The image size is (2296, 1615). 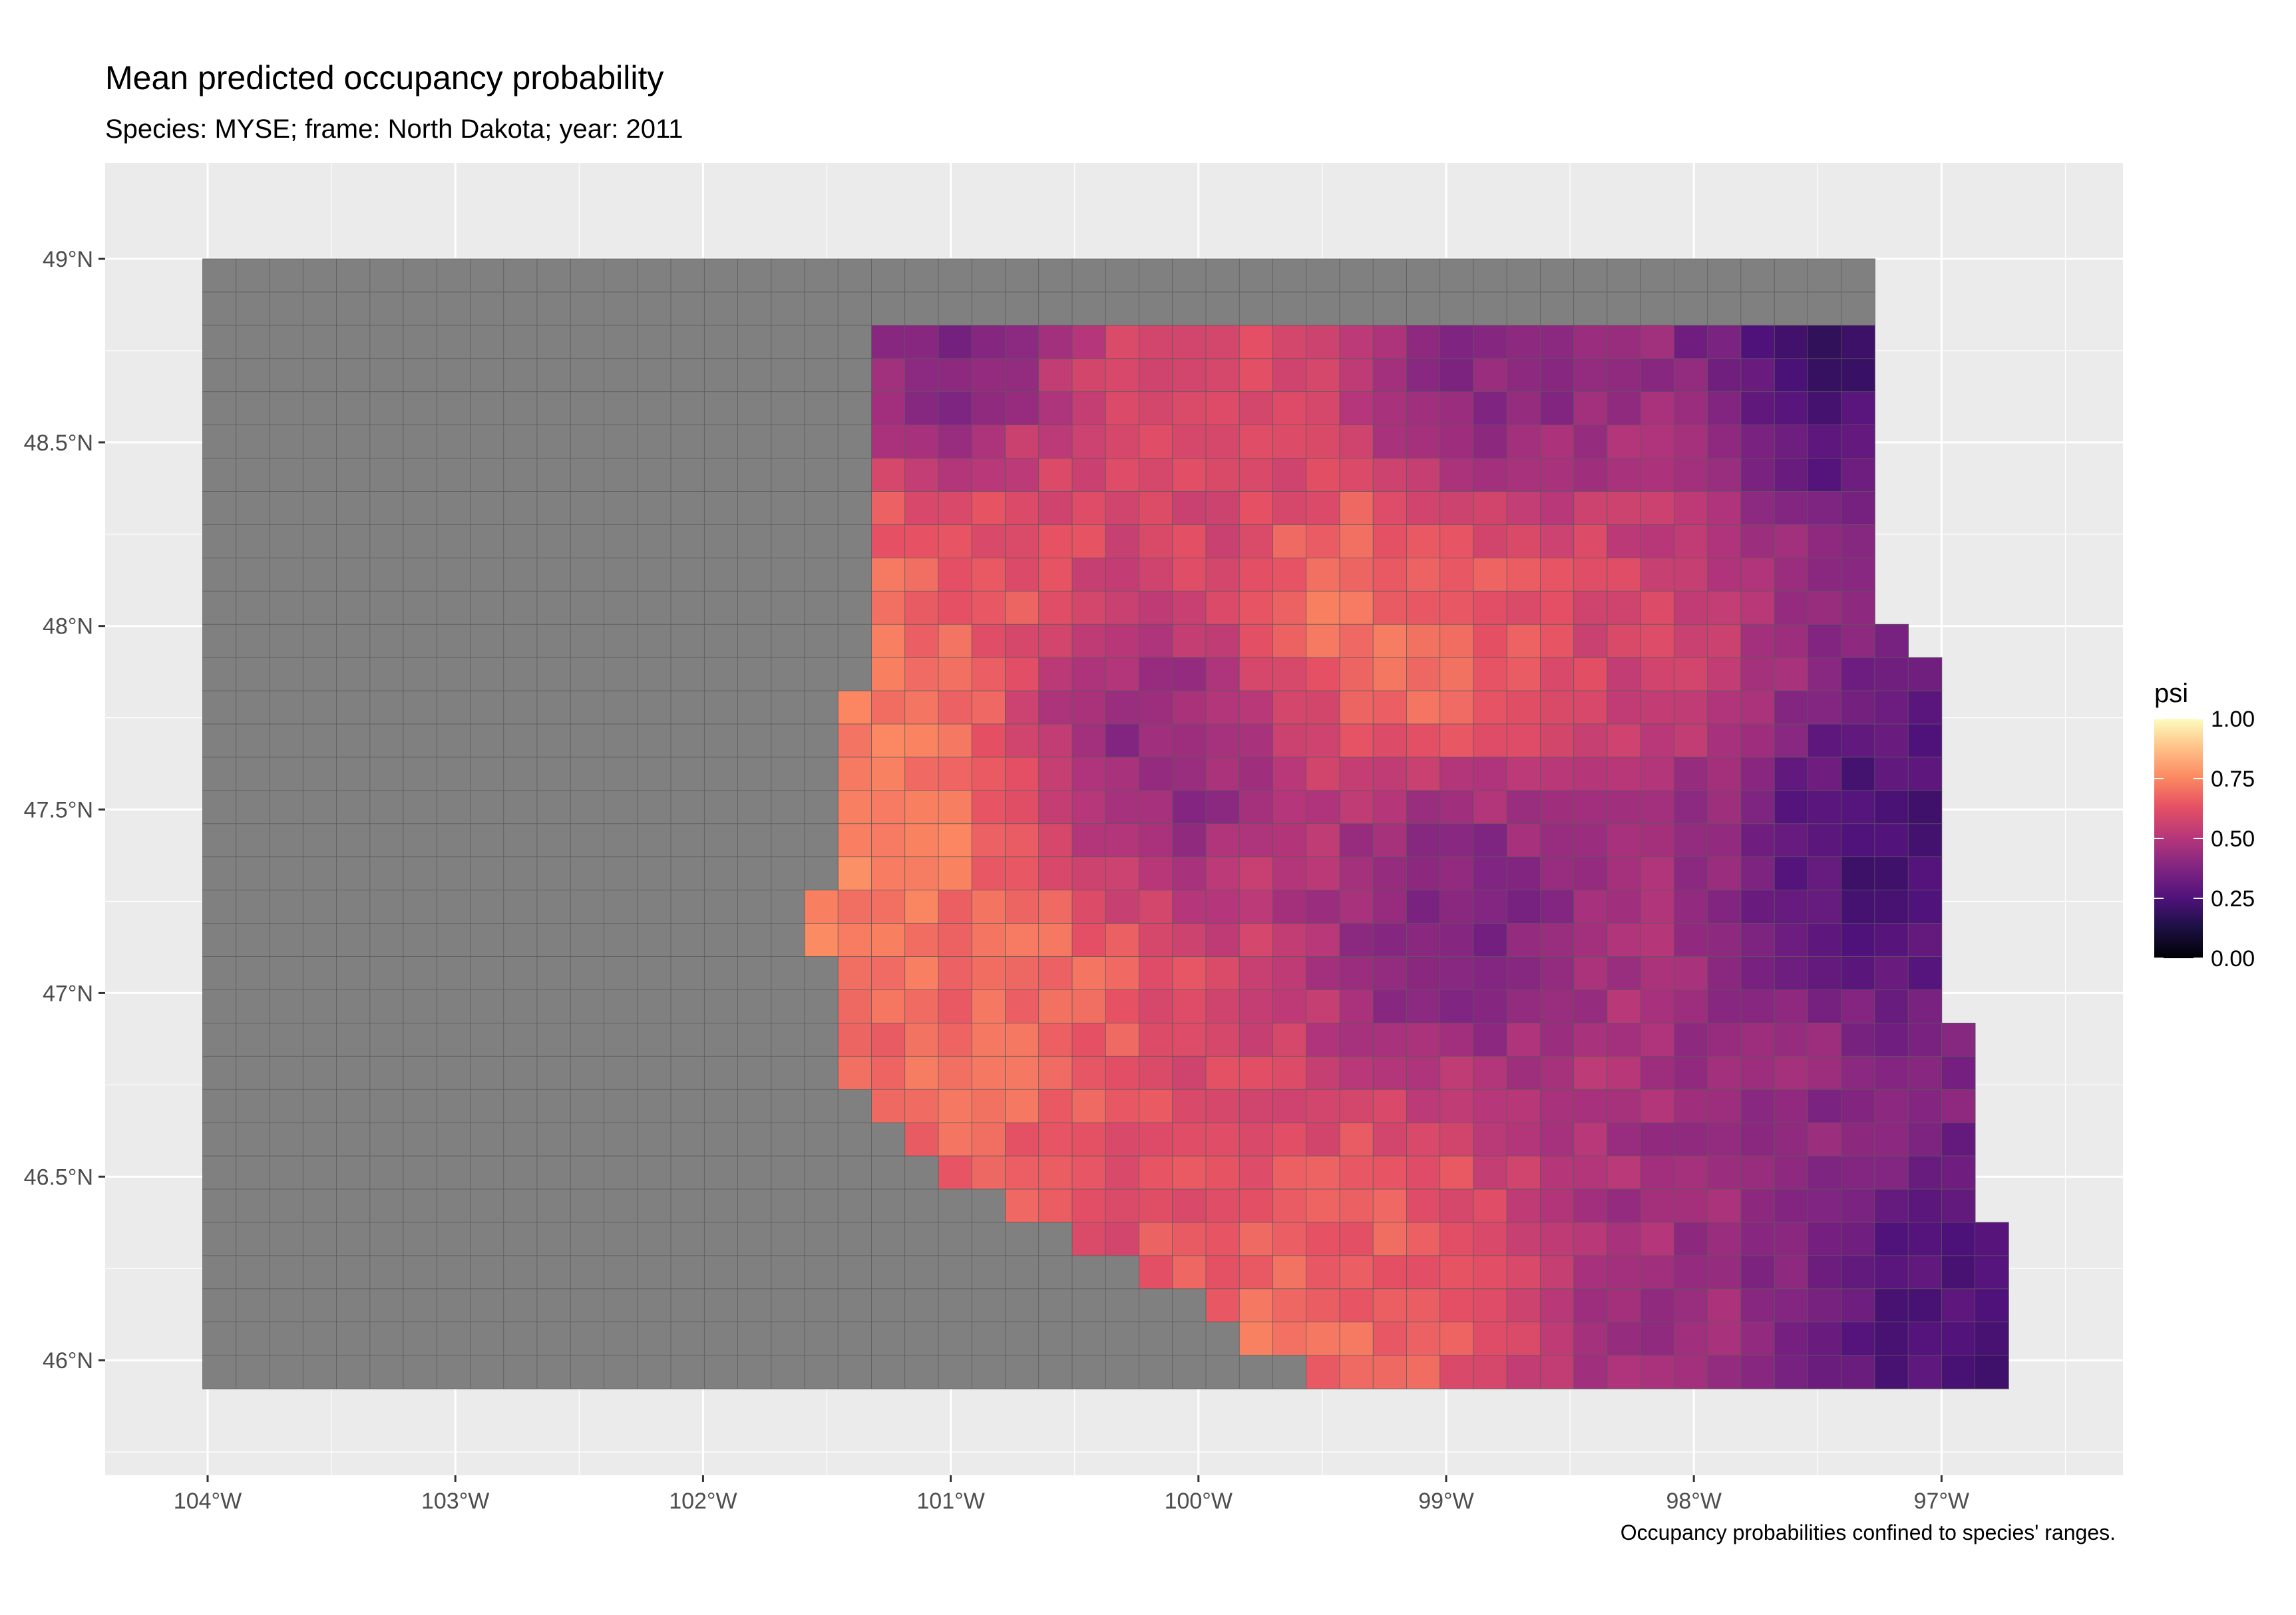 I want to click on y-tick-label: 49°N, so click(x=68, y=259).